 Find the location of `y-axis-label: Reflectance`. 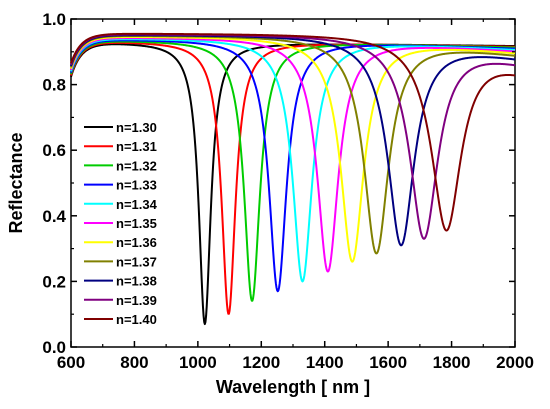

y-axis-label: Reflectance is located at coordinates (16, 182).